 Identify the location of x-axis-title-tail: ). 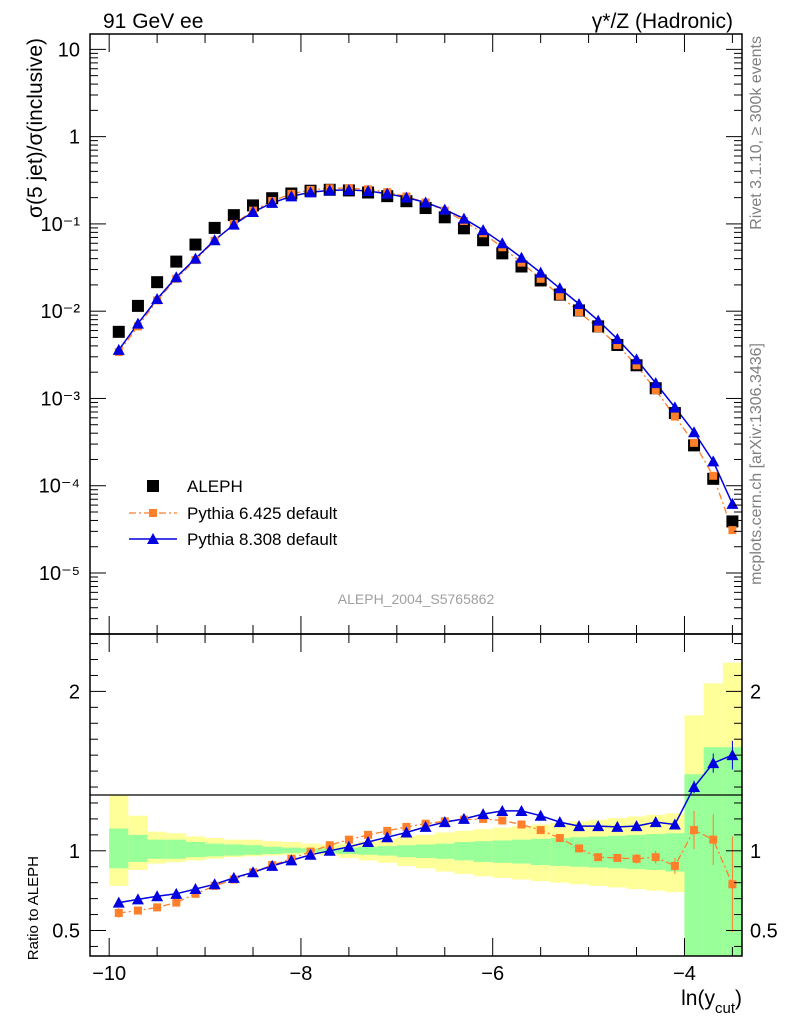
(738, 998).